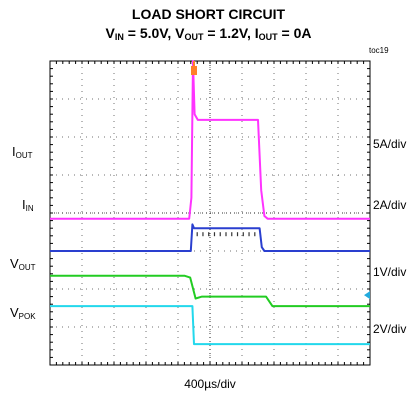  Describe the element at coordinates (210, 384) in the screenshot. I see `x-axis-label: 400µs/div` at that location.